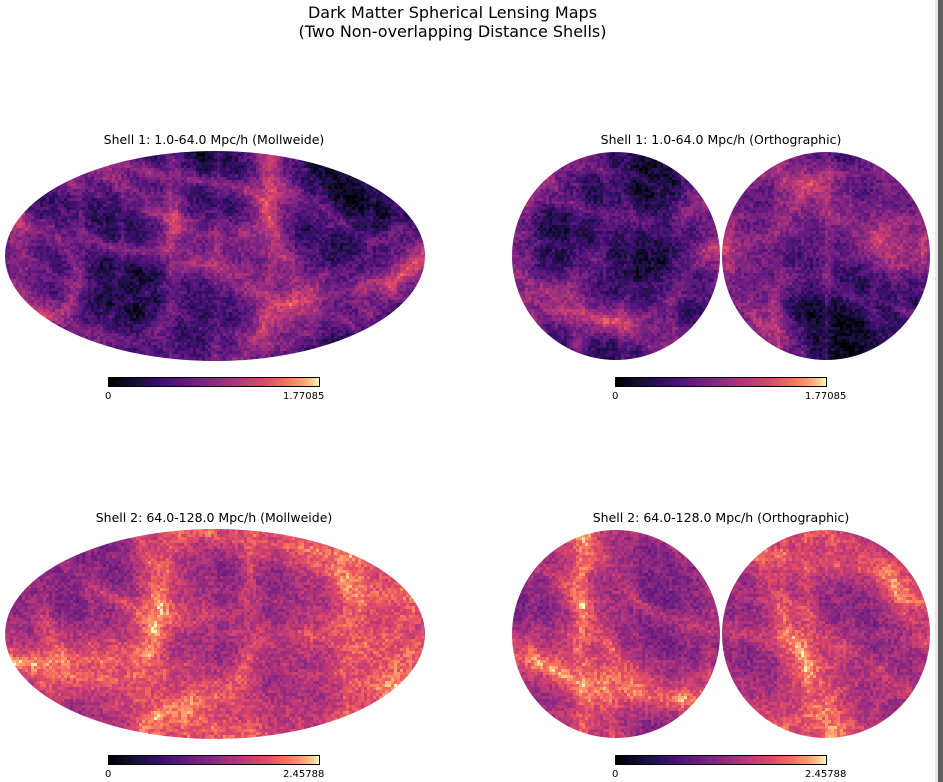 The width and height of the screenshot is (943, 782). I want to click on orthographic-map-shell1, so click(721, 256).